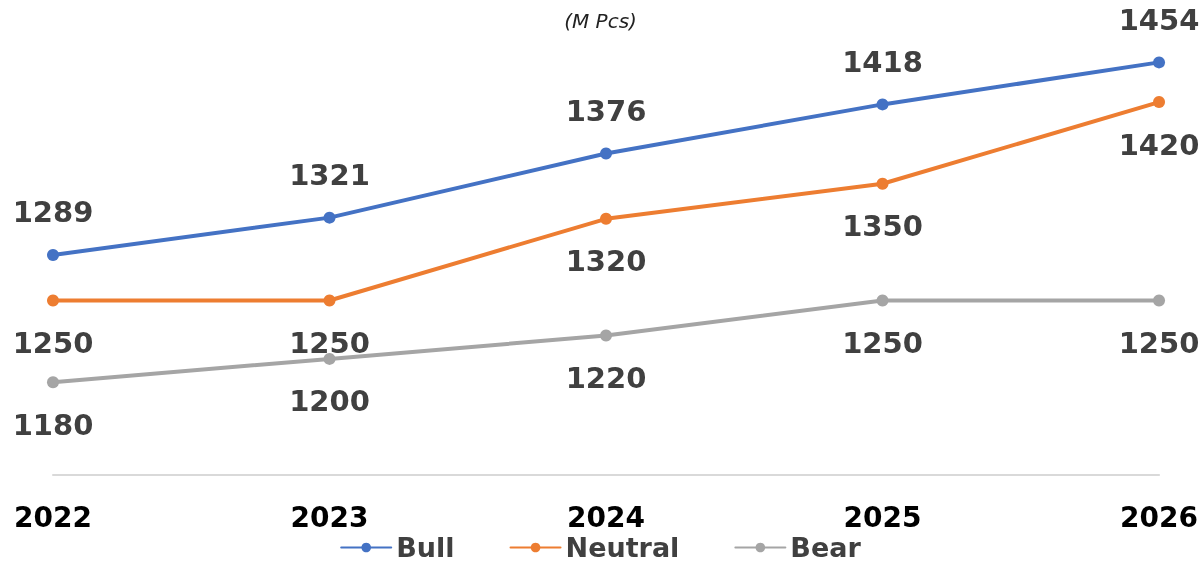 The width and height of the screenshot is (1201, 568). What do you see at coordinates (329, 175) in the screenshot?
I see `data-label: 1321` at bounding box center [329, 175].